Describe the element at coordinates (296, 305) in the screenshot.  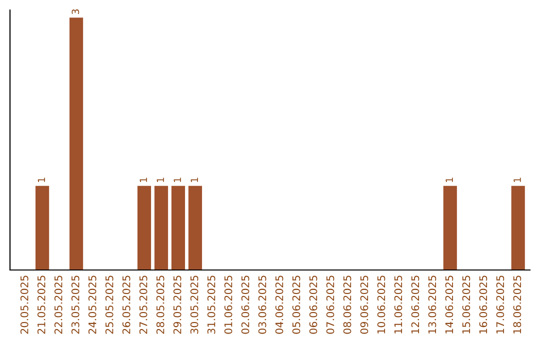
I see `x-tick-label: 05.06.2025` at that location.